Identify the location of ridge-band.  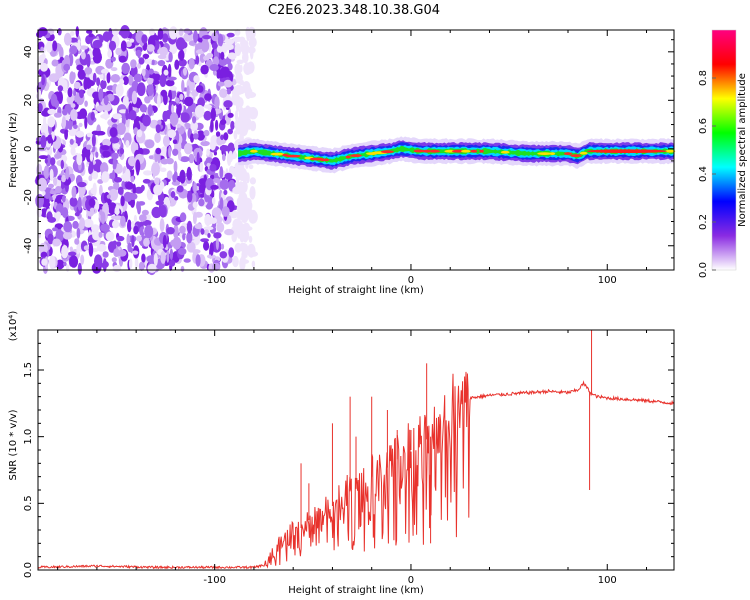
(456, 154).